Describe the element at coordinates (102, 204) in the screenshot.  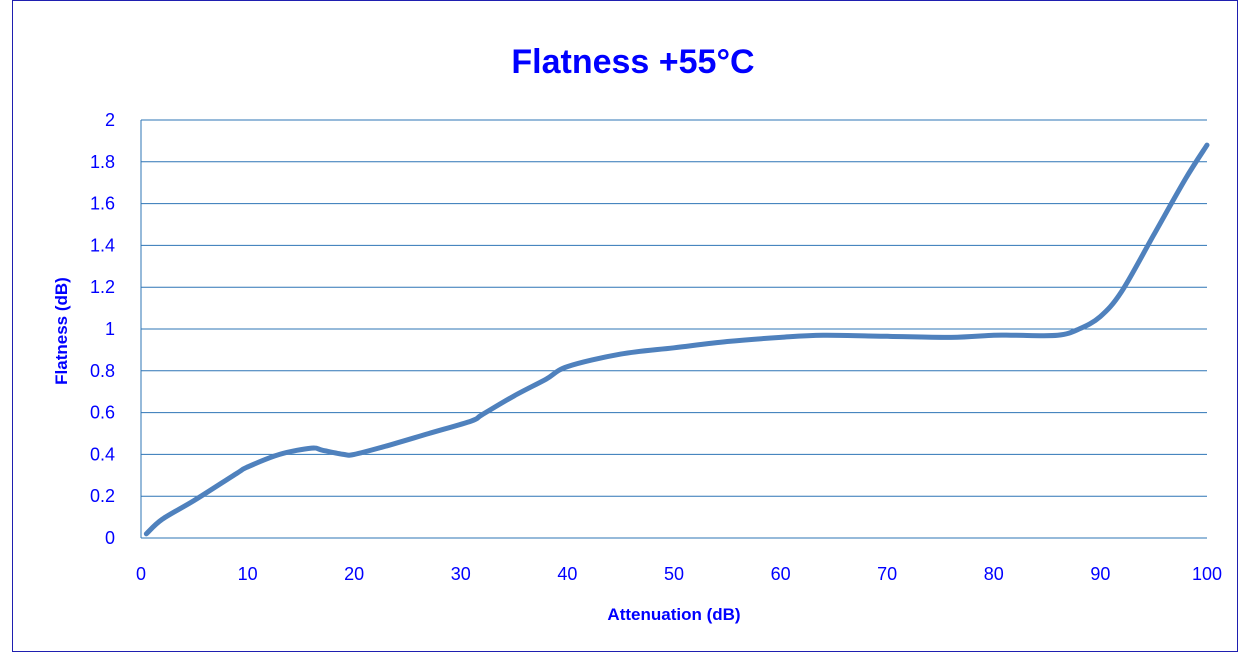
I see `y-tick-label: 1.6` at that location.